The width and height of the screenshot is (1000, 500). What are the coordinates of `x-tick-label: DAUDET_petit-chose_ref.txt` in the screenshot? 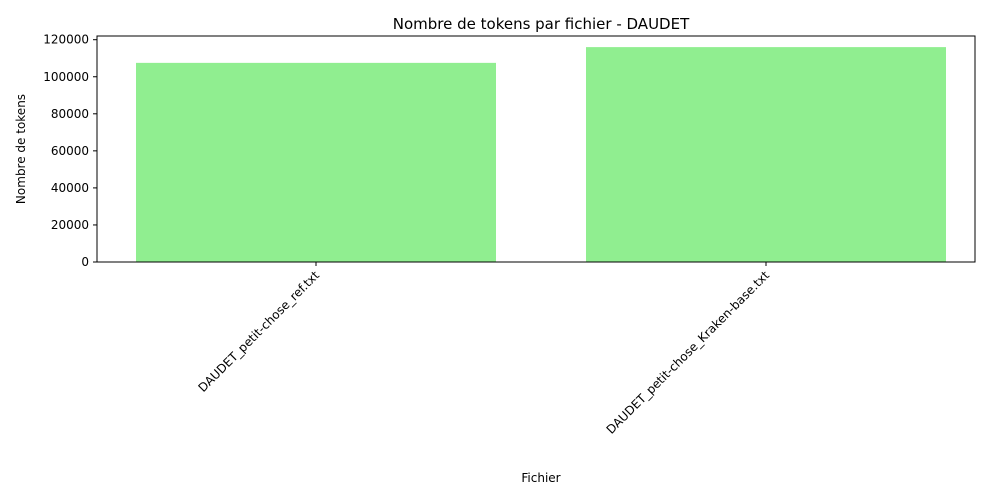 It's located at (258, 331).